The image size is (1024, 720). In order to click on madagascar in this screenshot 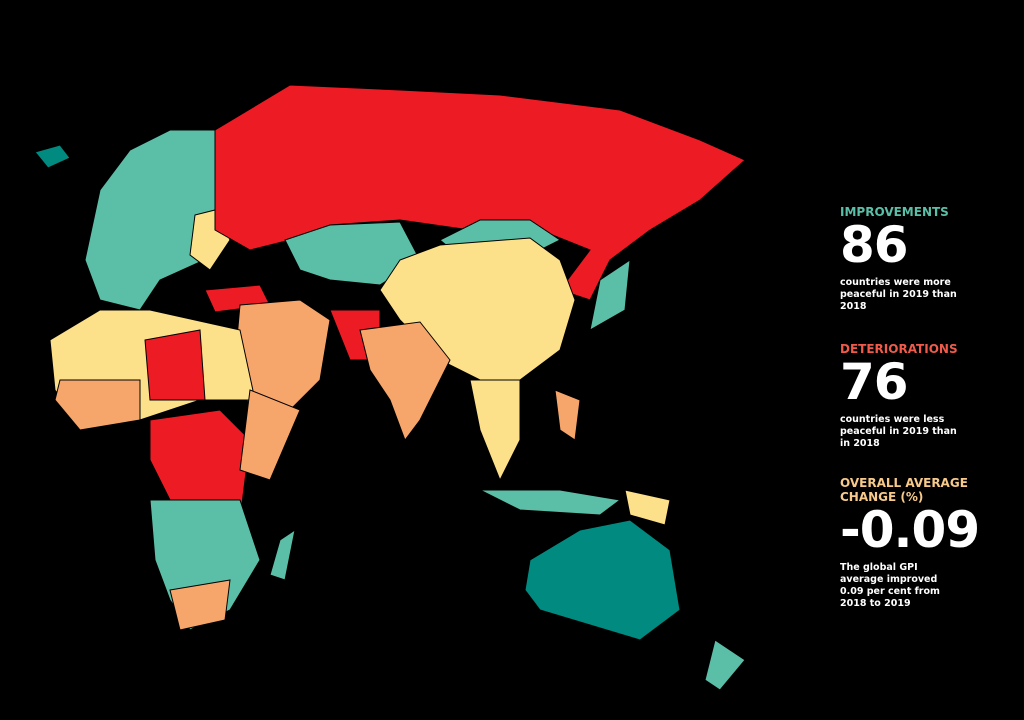, I will do `click(282, 554)`.